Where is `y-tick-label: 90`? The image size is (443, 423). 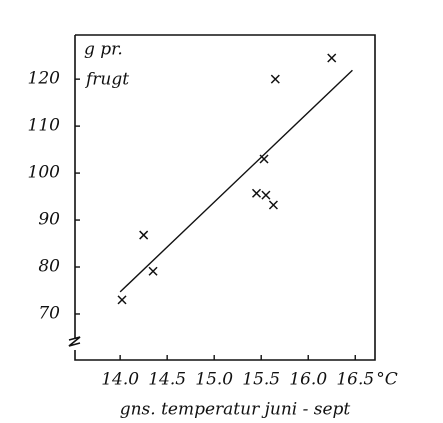 y-tick-label: 90 is located at coordinates (49, 220).